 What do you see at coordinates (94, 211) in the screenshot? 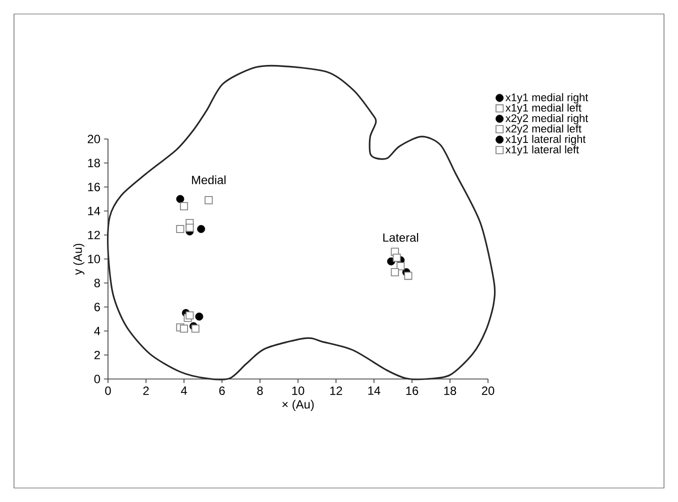
I see `y-tick-label: 14` at bounding box center [94, 211].